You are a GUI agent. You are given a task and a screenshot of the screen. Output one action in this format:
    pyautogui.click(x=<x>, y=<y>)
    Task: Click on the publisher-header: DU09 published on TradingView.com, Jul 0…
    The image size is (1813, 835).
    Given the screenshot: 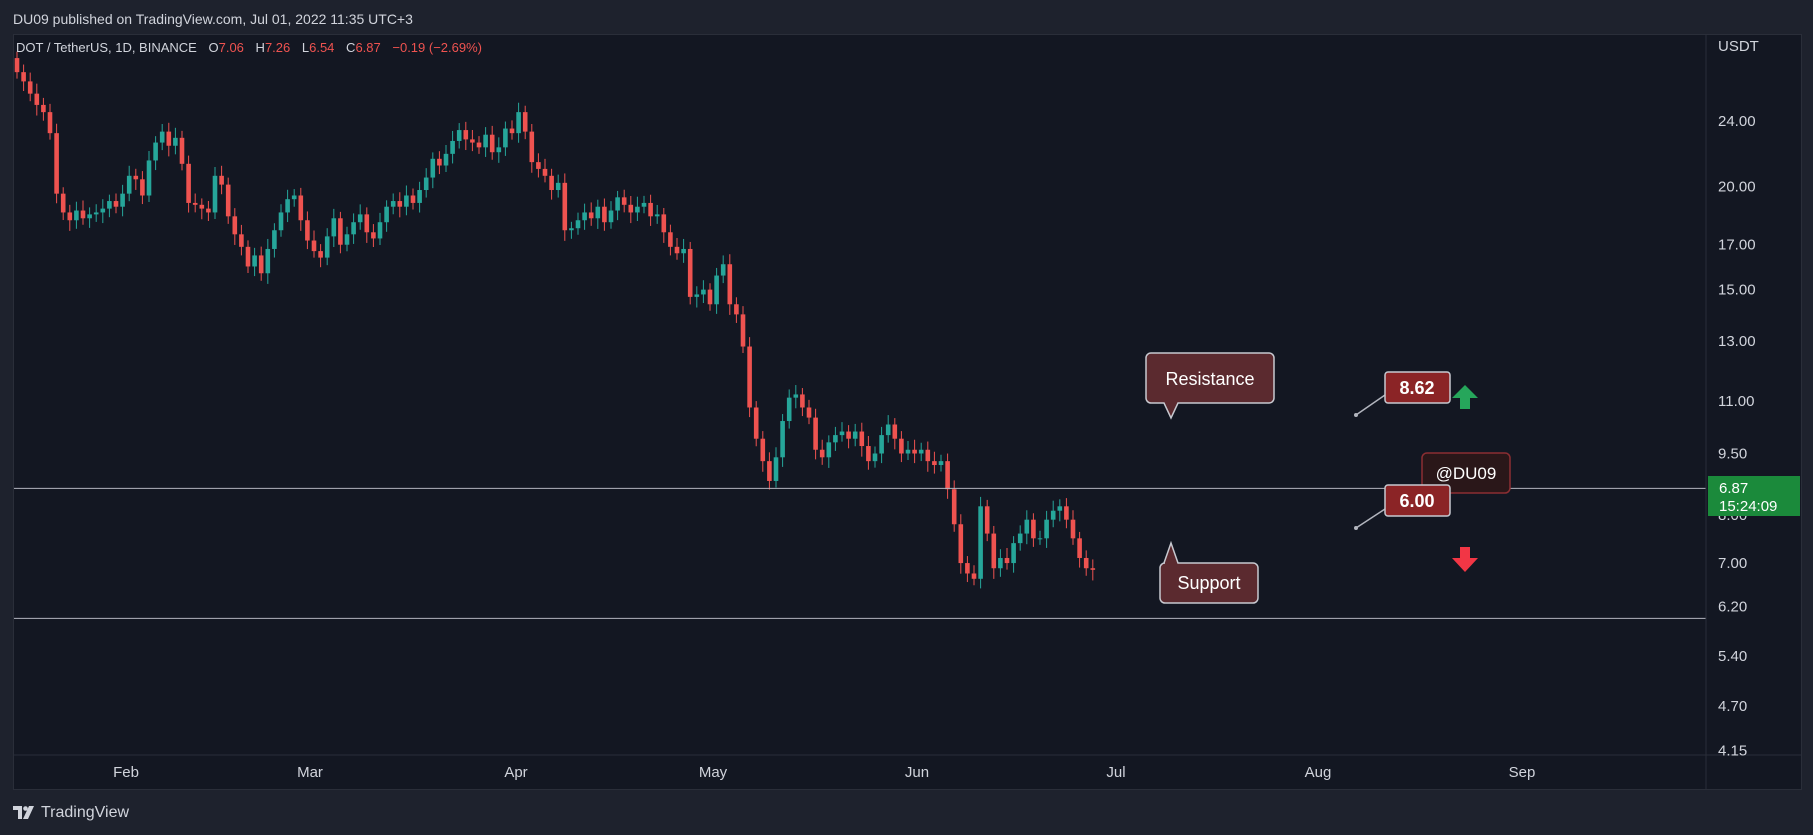 What is the action you would take?
    pyautogui.click(x=906, y=17)
    